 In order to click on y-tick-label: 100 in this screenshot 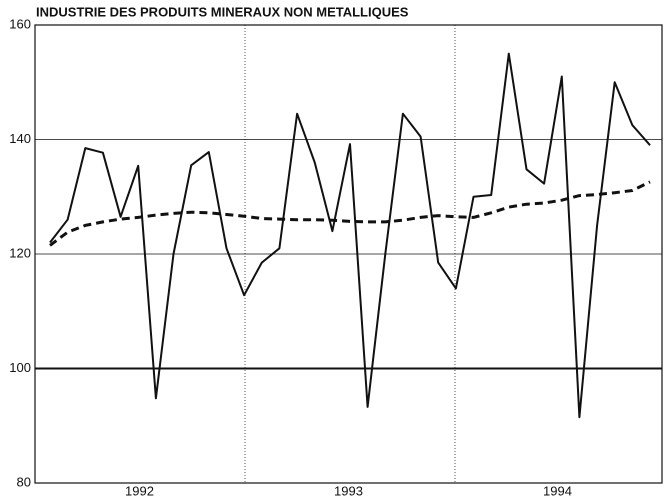, I will do `click(20, 367)`.